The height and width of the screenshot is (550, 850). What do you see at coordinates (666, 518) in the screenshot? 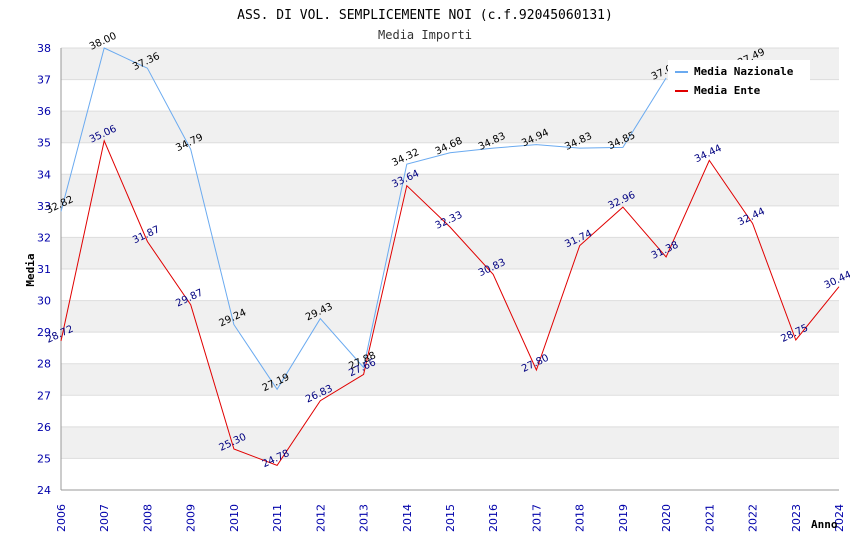
I see `x-tick-label: 2020` at bounding box center [666, 518].